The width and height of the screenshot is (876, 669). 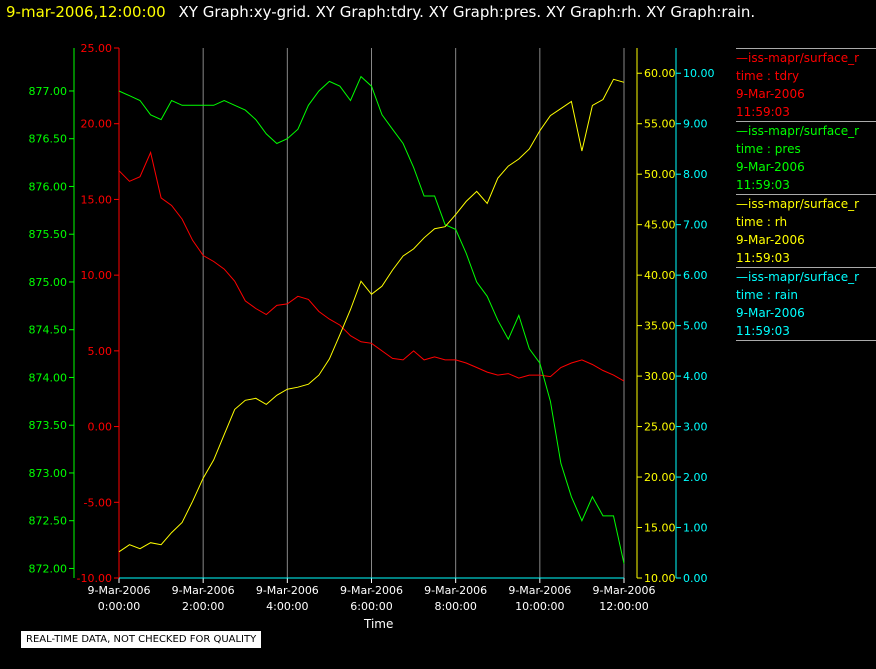 I want to click on pres-y-tick-label: 873.50, so click(x=48, y=425).